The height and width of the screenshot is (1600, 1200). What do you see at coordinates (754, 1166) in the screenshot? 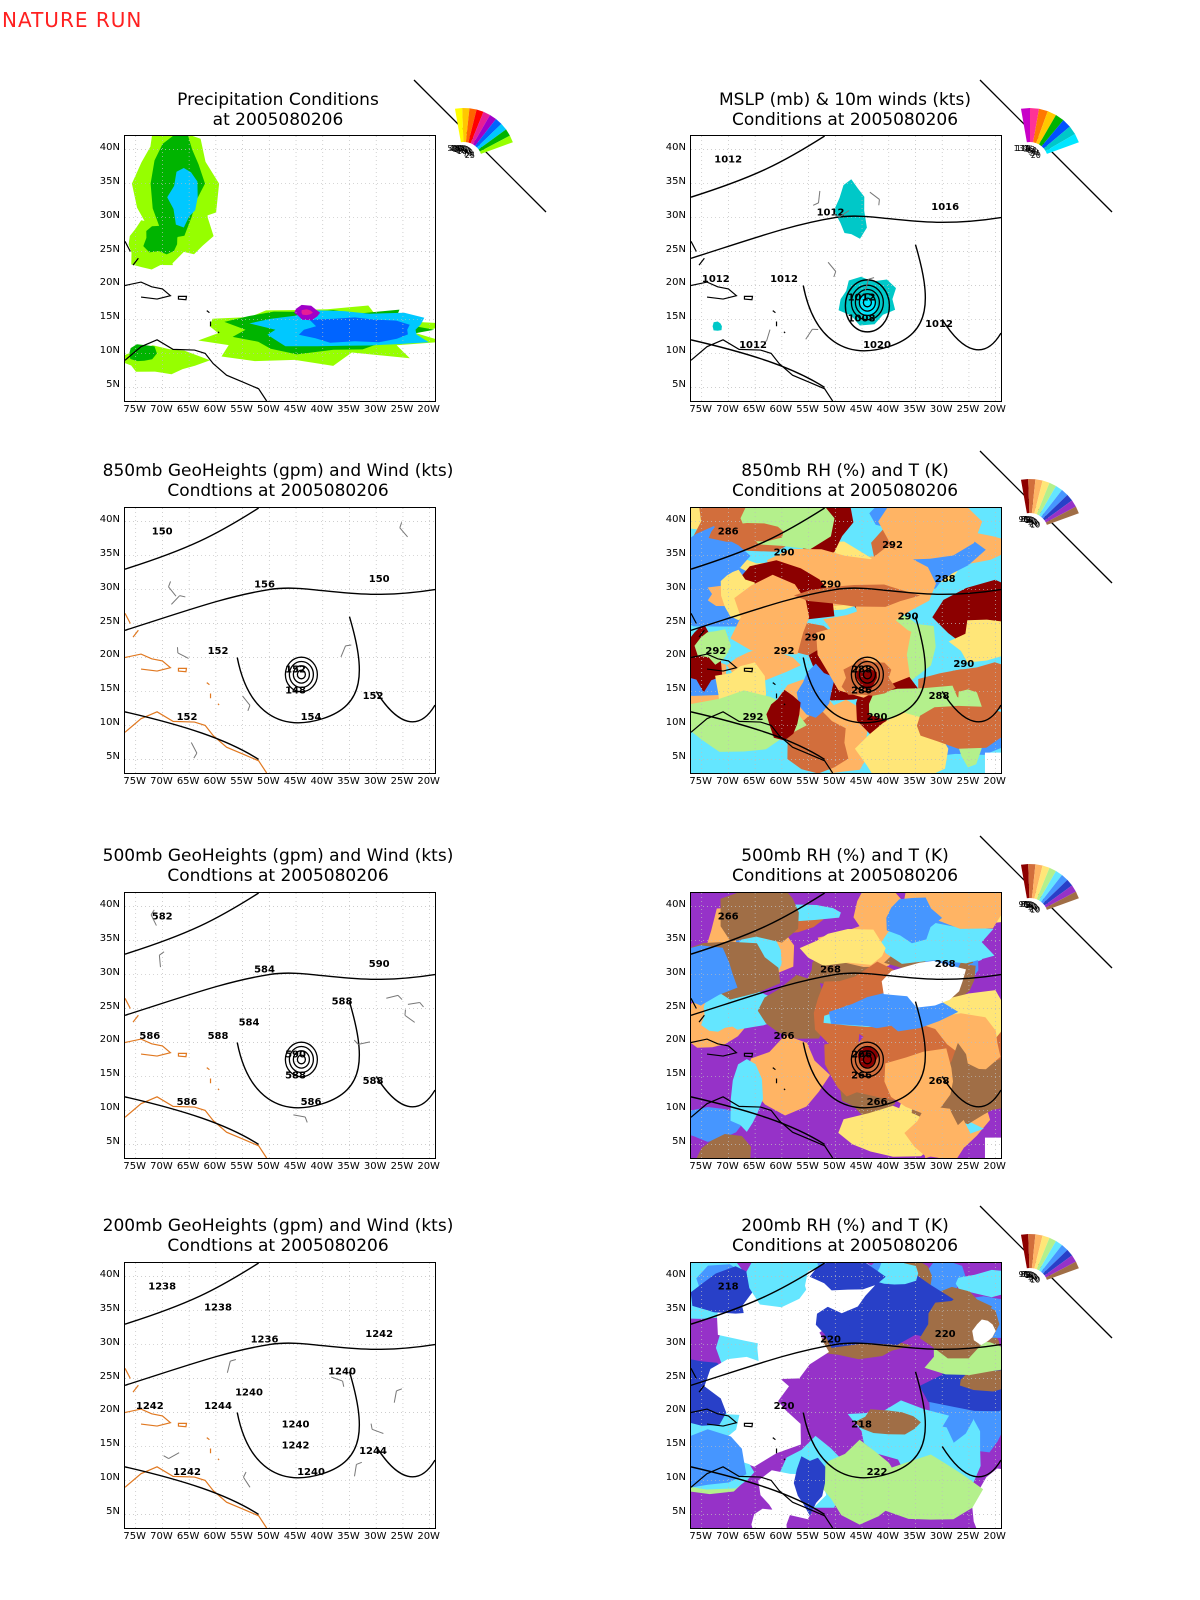
I see `x-tick-label: 65W` at bounding box center [754, 1166].